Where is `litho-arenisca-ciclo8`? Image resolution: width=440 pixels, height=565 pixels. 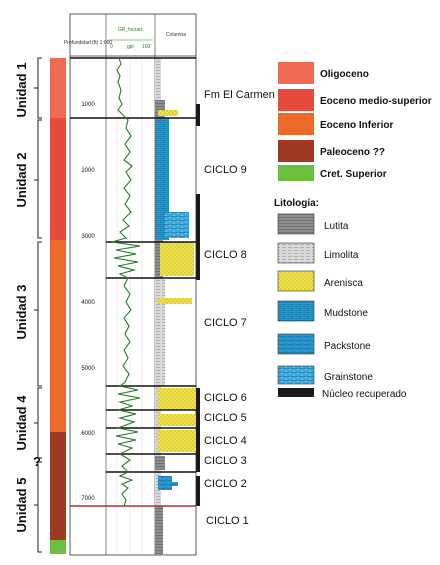
litho-arenisca-ciclo8 is located at coordinates (177, 259).